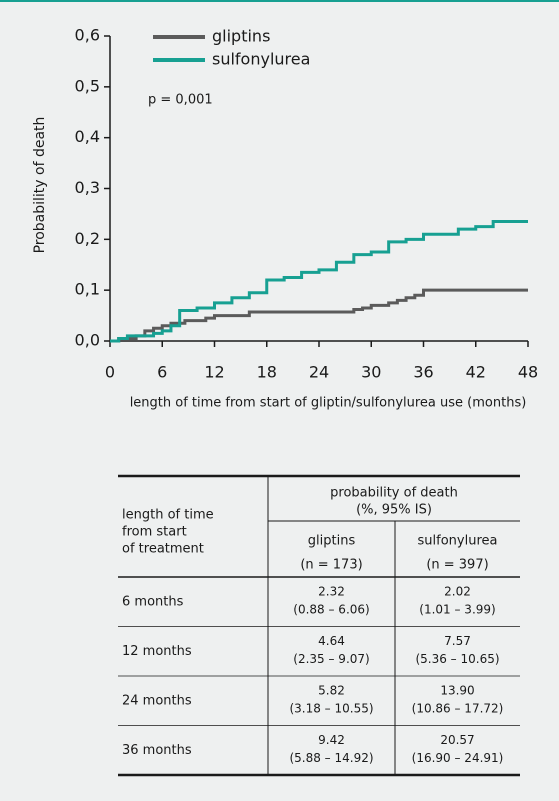 This screenshot has height=801, width=559. What do you see at coordinates (87, 340) in the screenshot?
I see `y-tick-label: 0,0` at bounding box center [87, 340].